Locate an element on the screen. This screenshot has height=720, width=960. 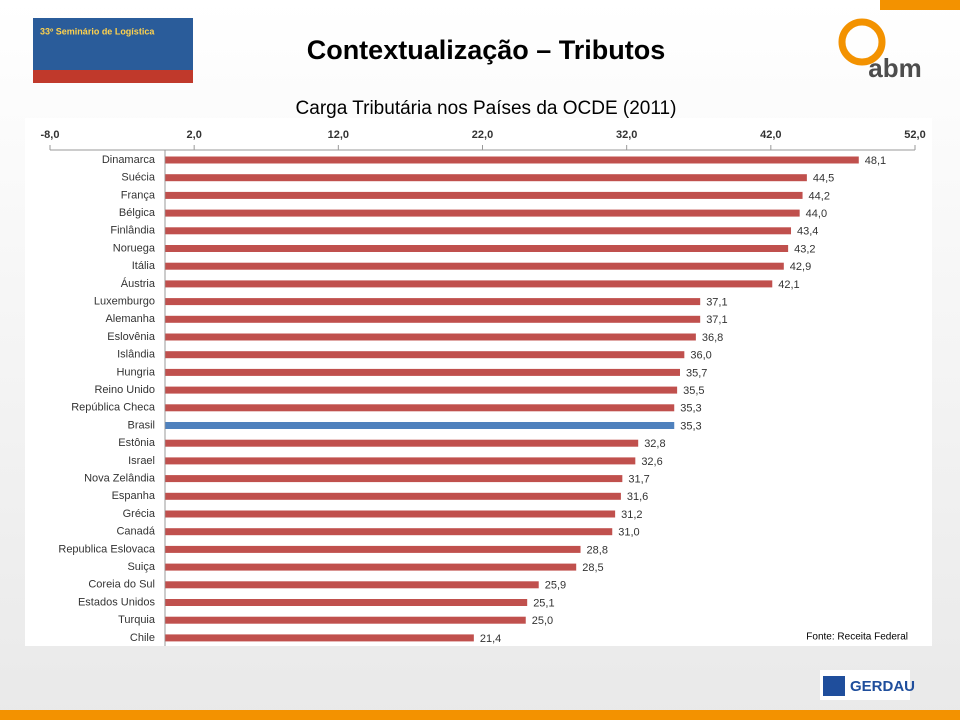
x-tick-label: 2,0 is located at coordinates (194, 135).